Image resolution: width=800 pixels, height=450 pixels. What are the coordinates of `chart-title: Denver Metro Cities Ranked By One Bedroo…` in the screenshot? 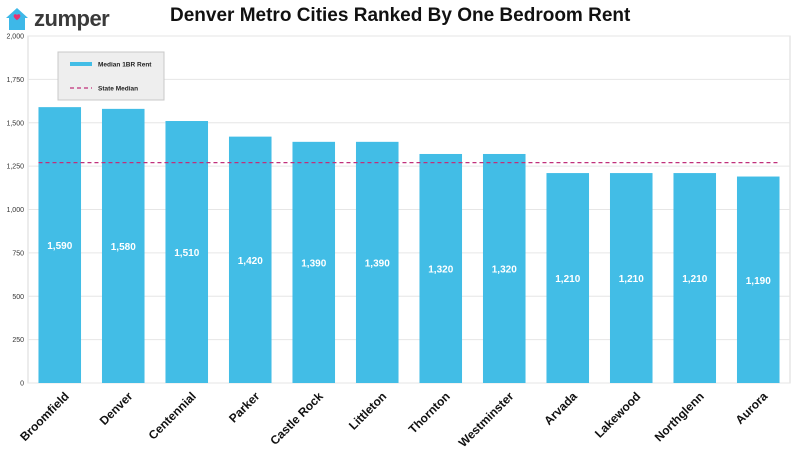 It's located at (400, 15).